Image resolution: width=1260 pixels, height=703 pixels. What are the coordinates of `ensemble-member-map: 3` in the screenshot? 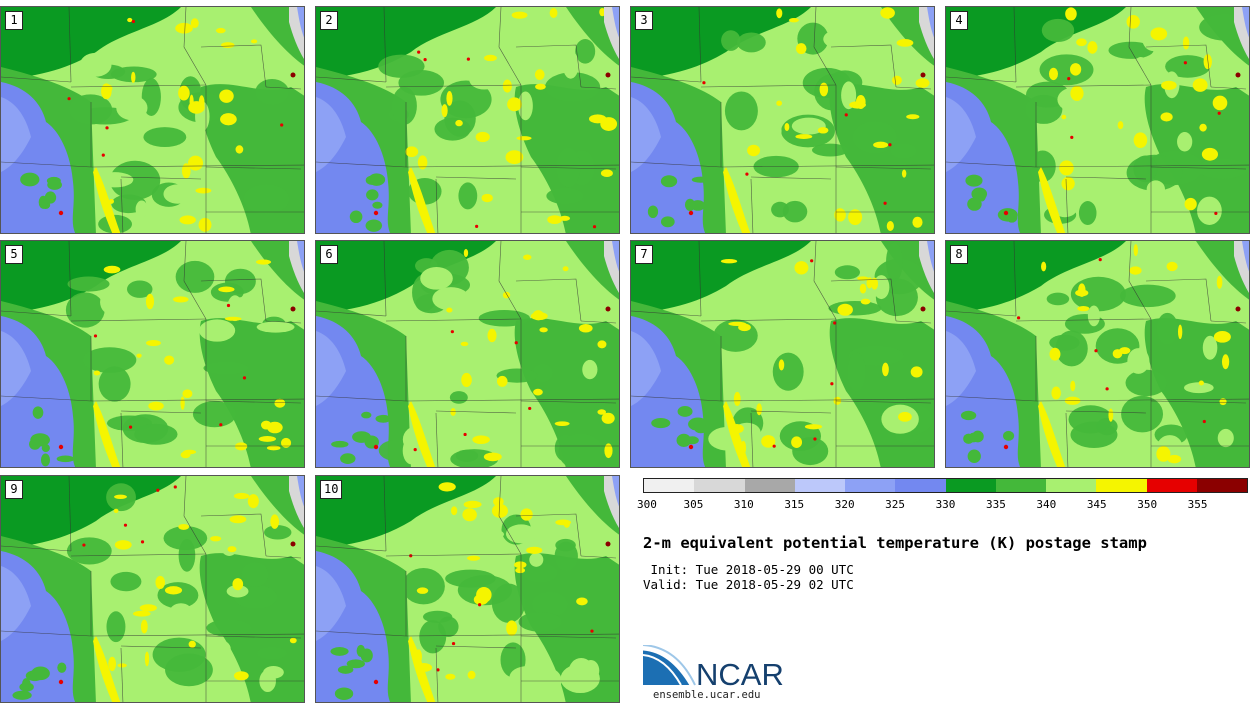 It's located at (782, 120).